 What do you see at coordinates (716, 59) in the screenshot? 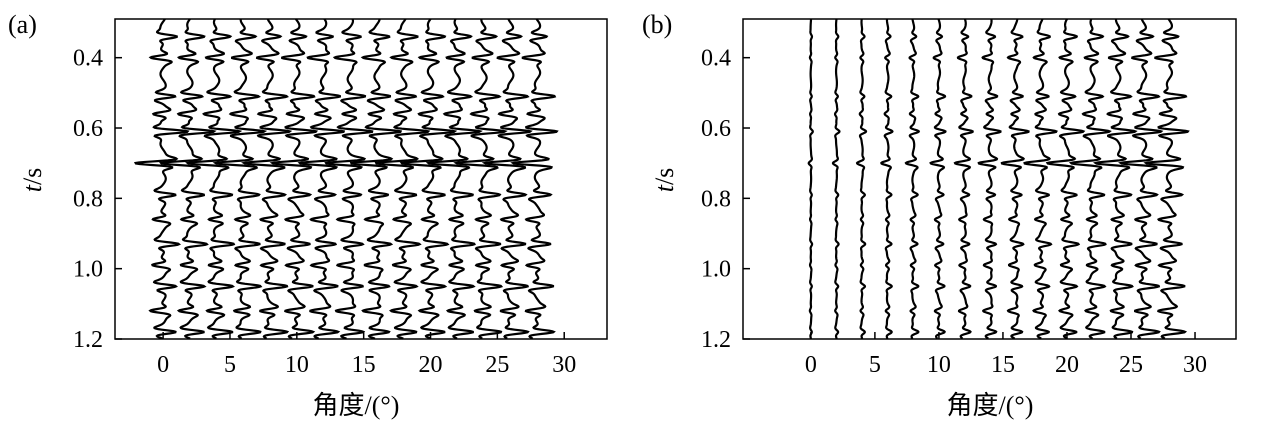
I see `panel-b-y-tick-label: 0.4` at bounding box center [716, 59].